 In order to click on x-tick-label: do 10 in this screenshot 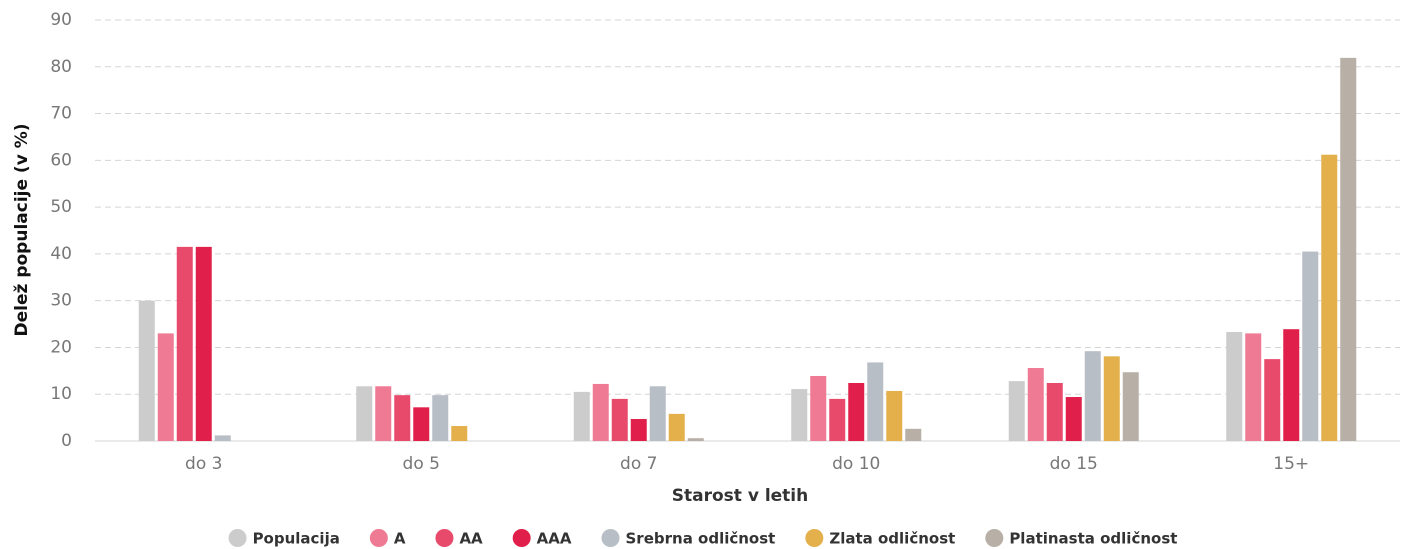, I will do `click(856, 464)`.